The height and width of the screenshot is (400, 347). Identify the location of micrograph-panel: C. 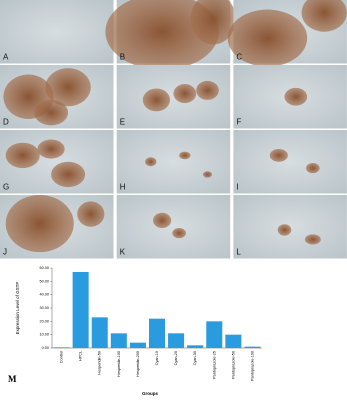
(287, 33).